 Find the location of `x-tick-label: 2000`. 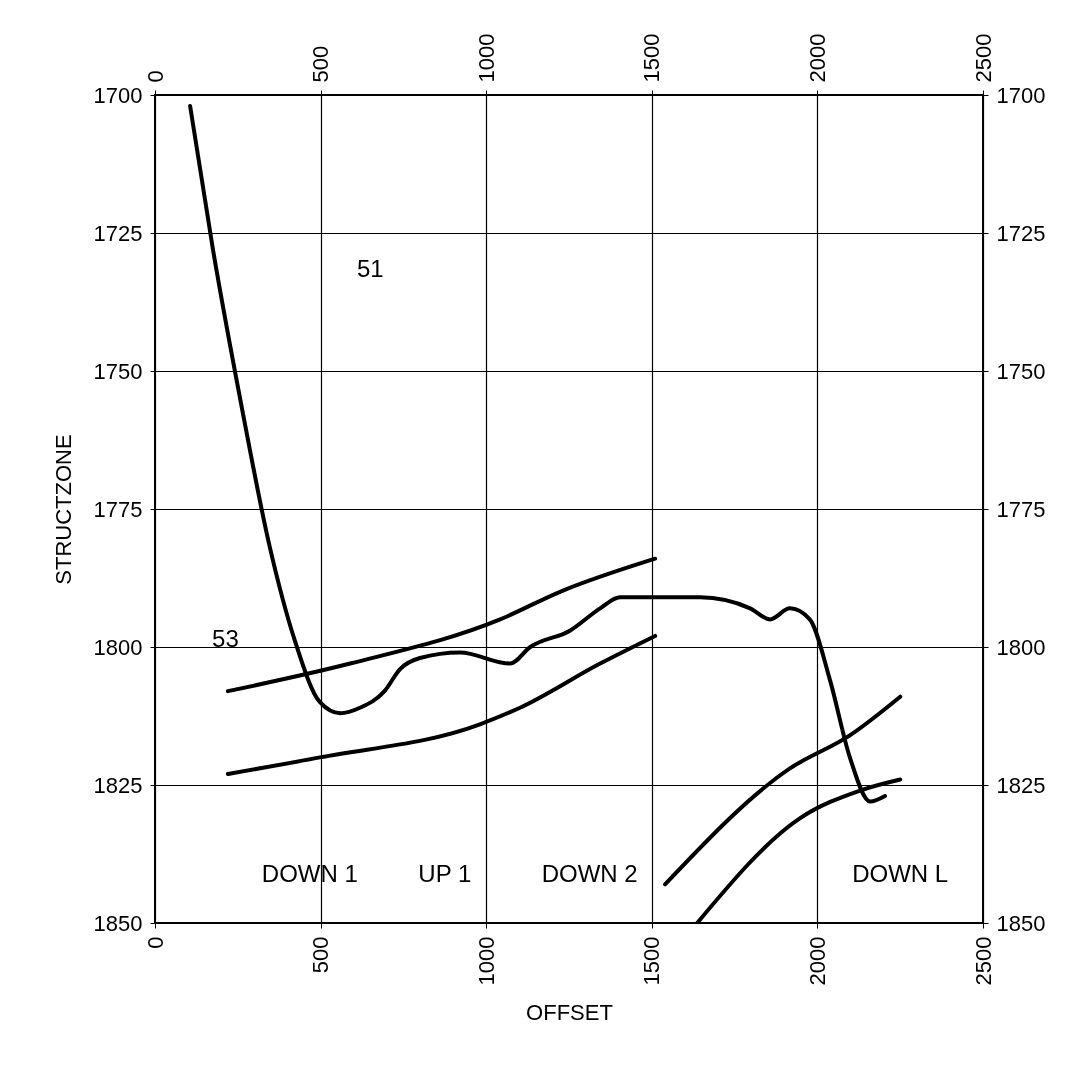

x-tick-label: 2000 is located at coordinates (817, 961).